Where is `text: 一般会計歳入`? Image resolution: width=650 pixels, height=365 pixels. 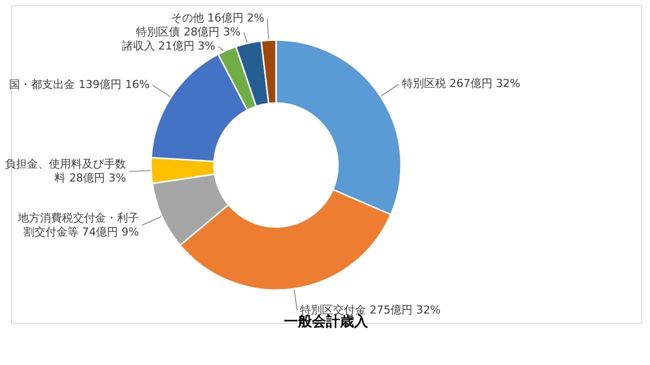
text: 一般会計歳入 is located at coordinates (326, 322).